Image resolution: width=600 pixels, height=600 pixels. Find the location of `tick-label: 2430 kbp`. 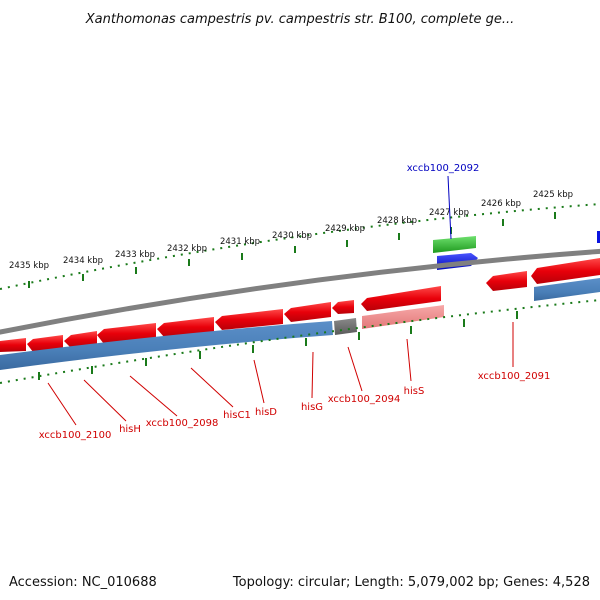

tick-label: 2430 kbp is located at coordinates (292, 236).